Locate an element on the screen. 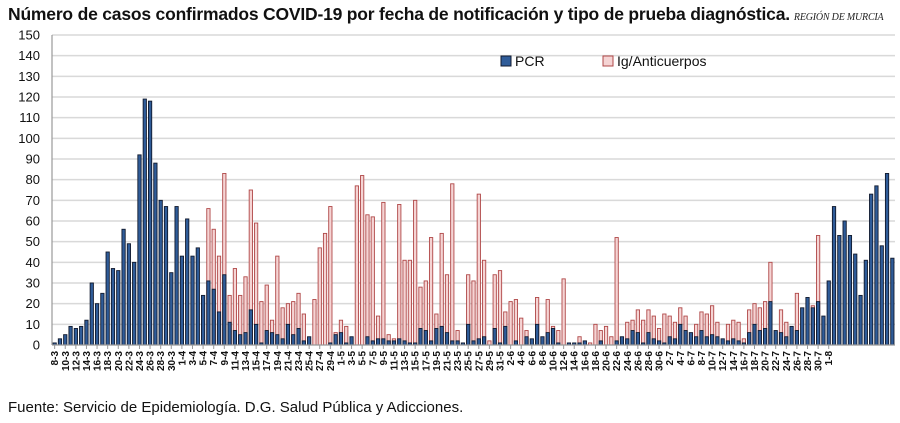  x-tick-label: 26-6 is located at coordinates (638, 361).